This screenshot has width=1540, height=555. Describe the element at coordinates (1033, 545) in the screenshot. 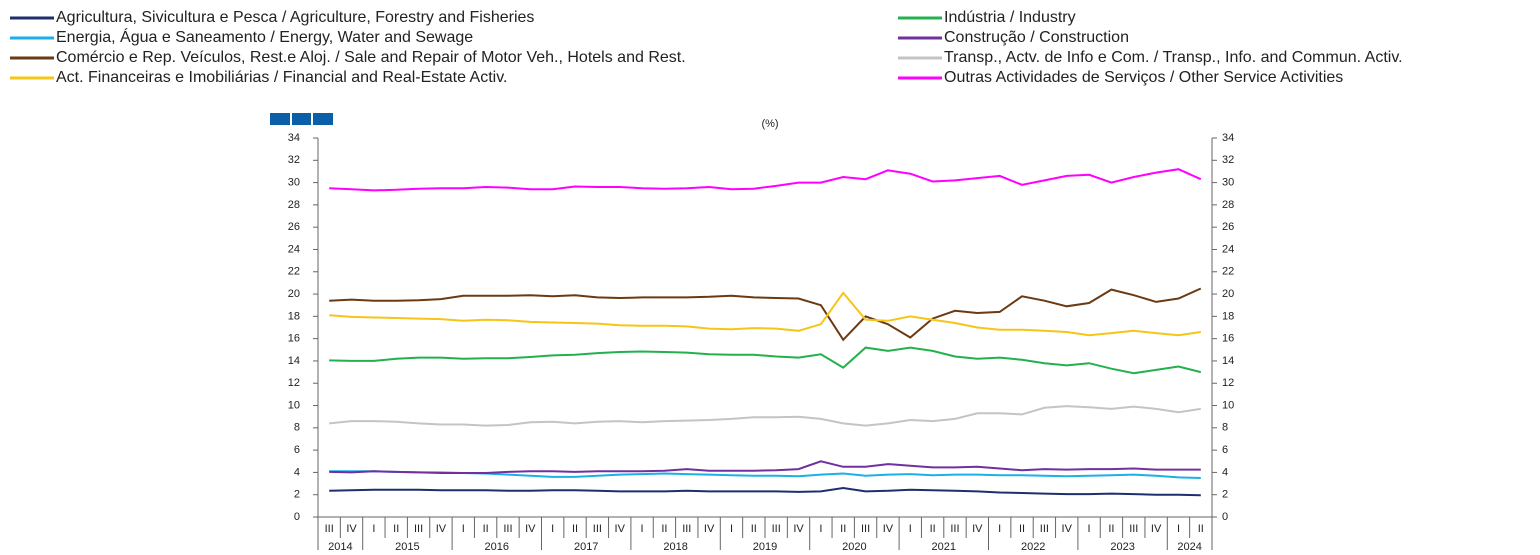

I see `year-label: 2022` at that location.